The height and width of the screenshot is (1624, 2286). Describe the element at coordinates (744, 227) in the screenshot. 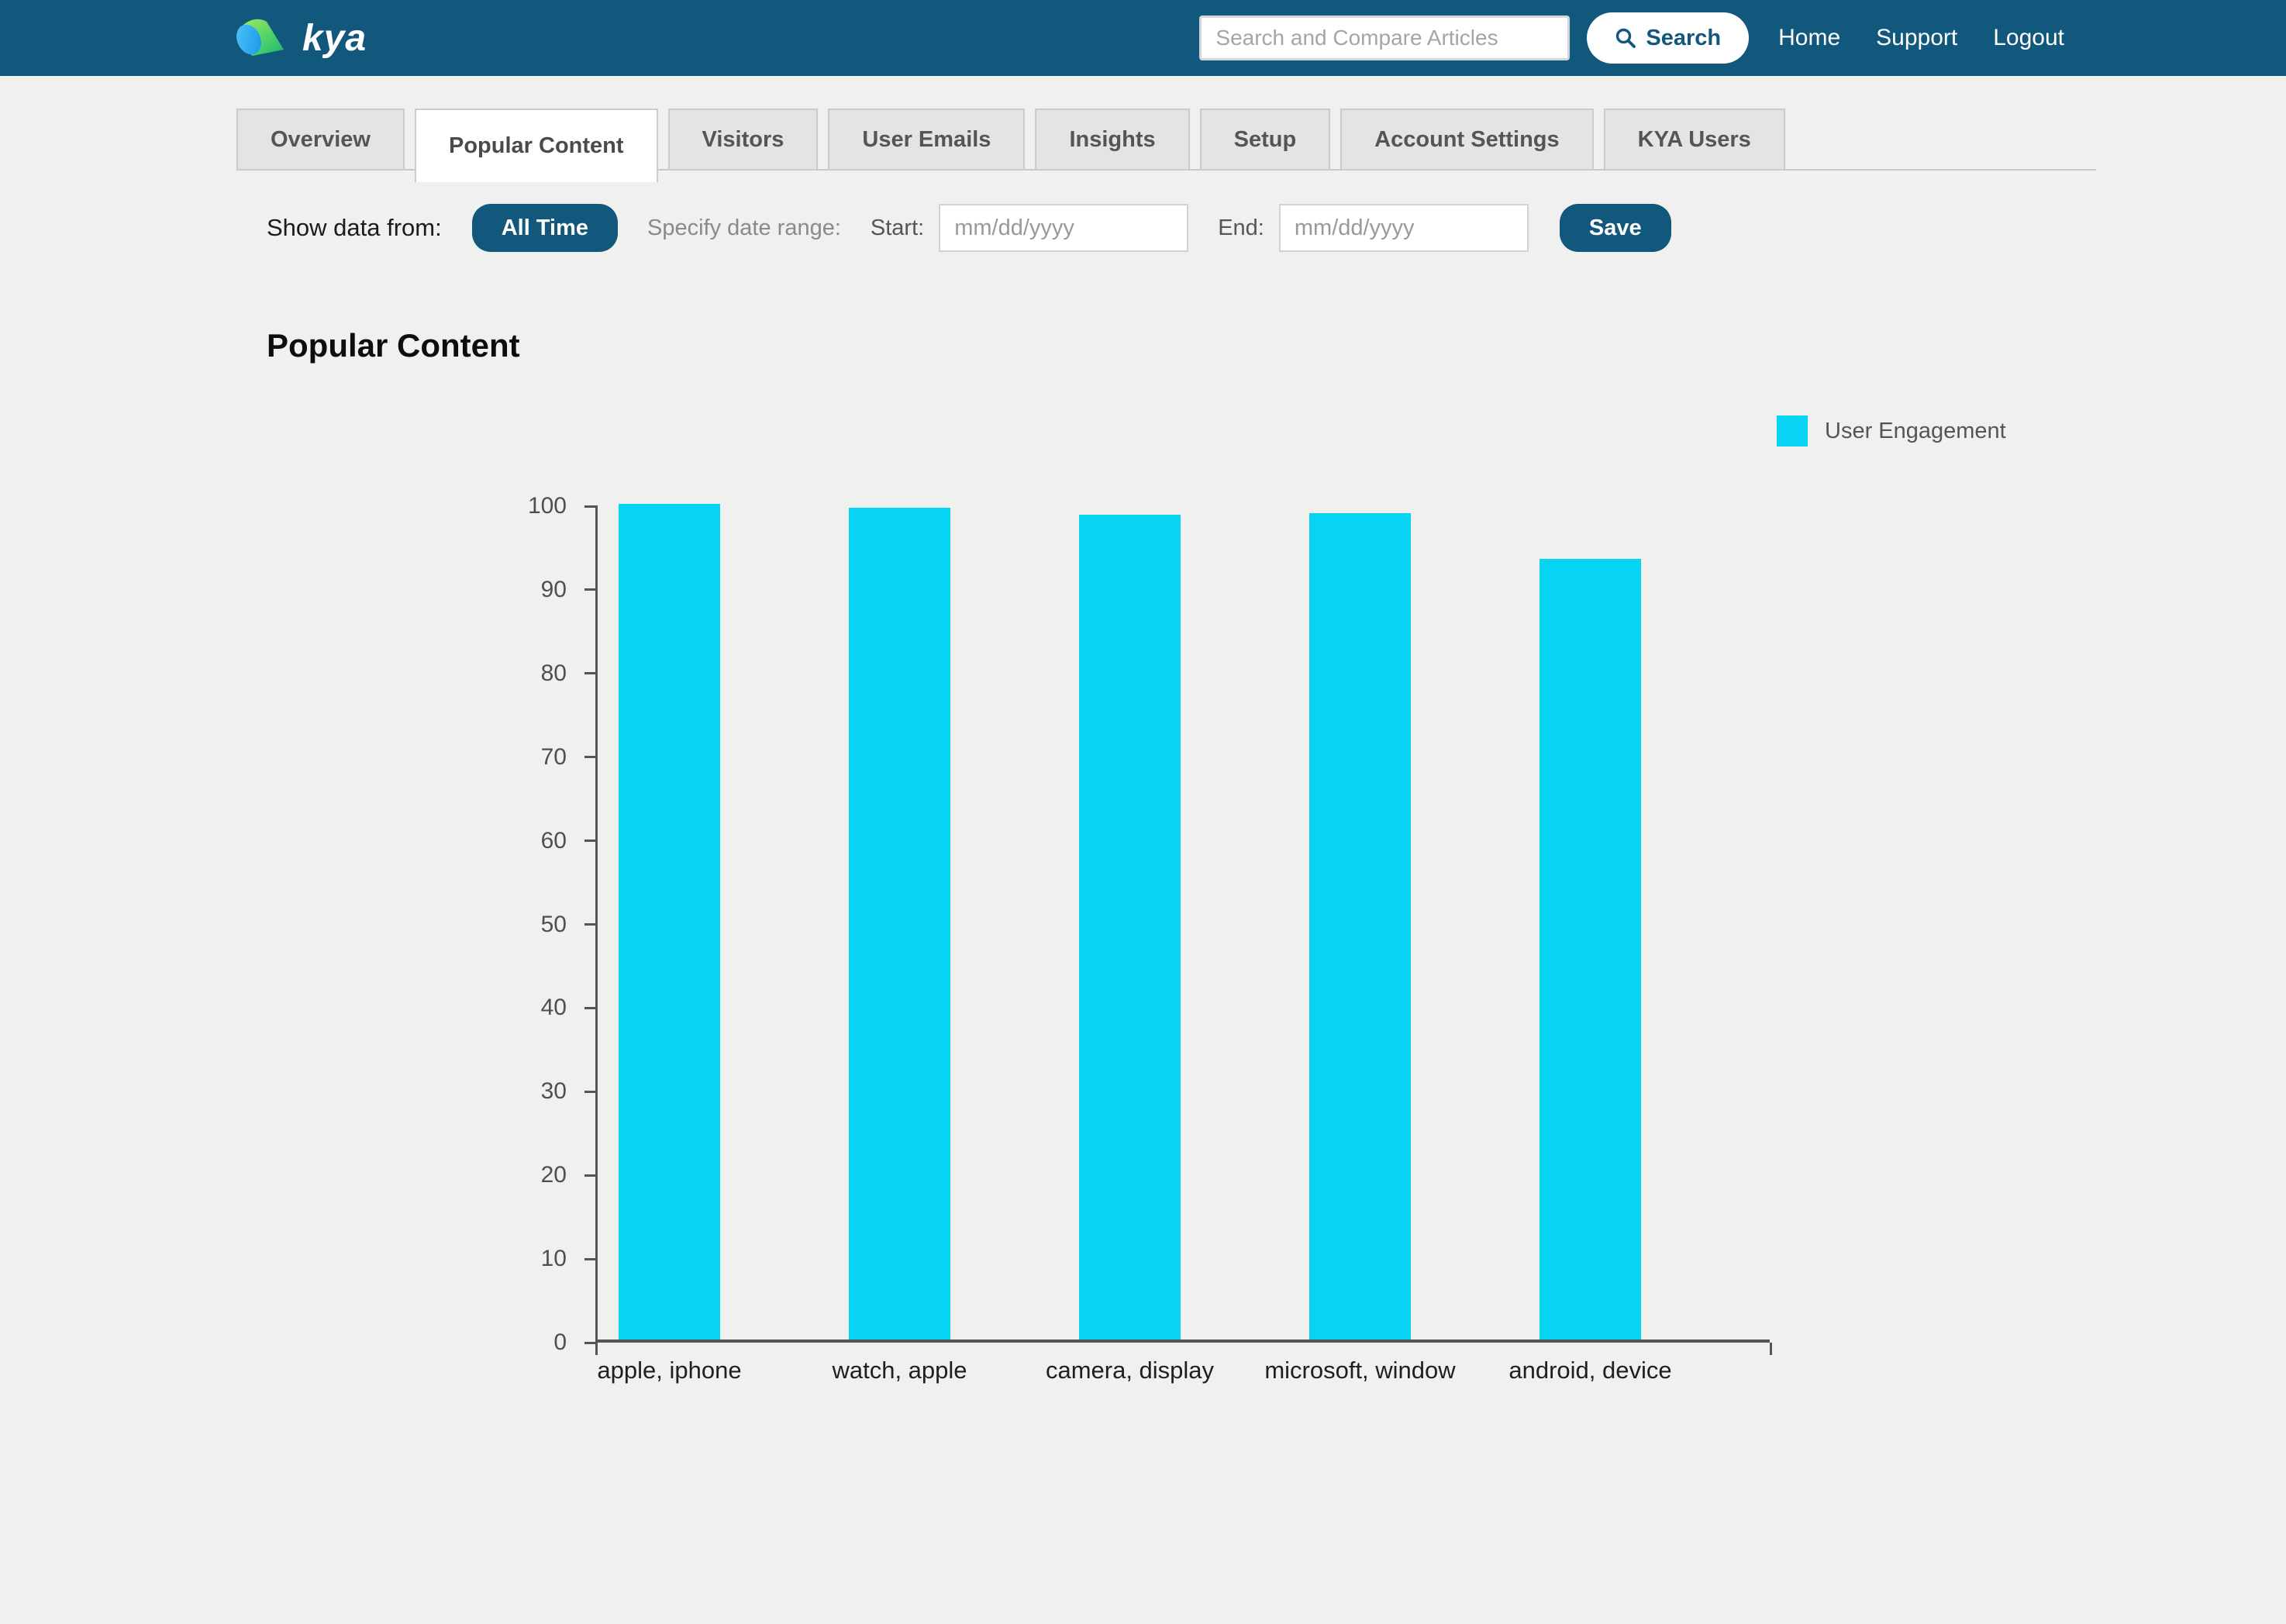

I see `specify-date-range-label: Specify date range:` at that location.